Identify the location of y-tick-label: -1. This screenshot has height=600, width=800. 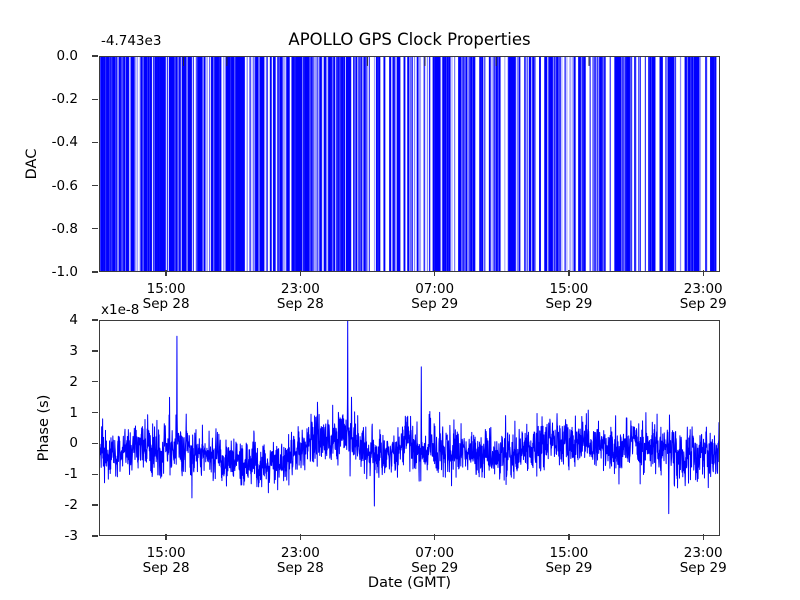
(71, 474).